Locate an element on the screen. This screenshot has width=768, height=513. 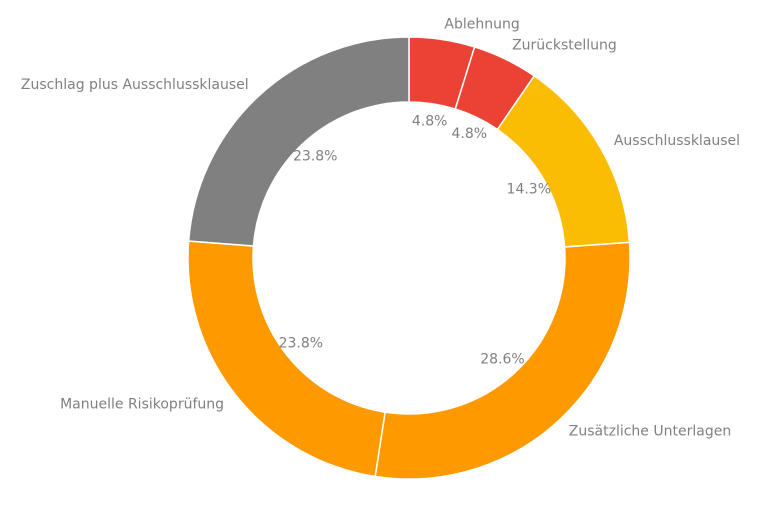
slice-manuelle-risikoprufung is located at coordinates (286, 359).